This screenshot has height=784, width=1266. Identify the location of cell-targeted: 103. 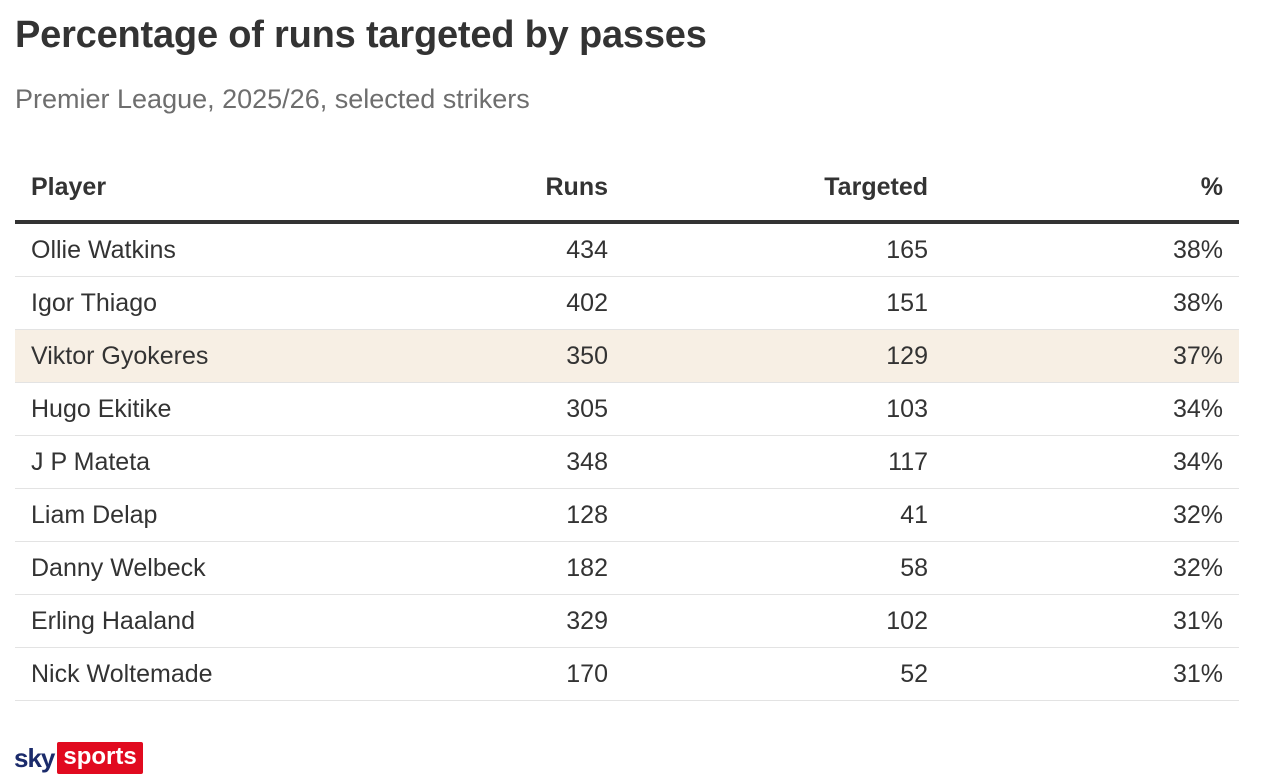
(907, 408).